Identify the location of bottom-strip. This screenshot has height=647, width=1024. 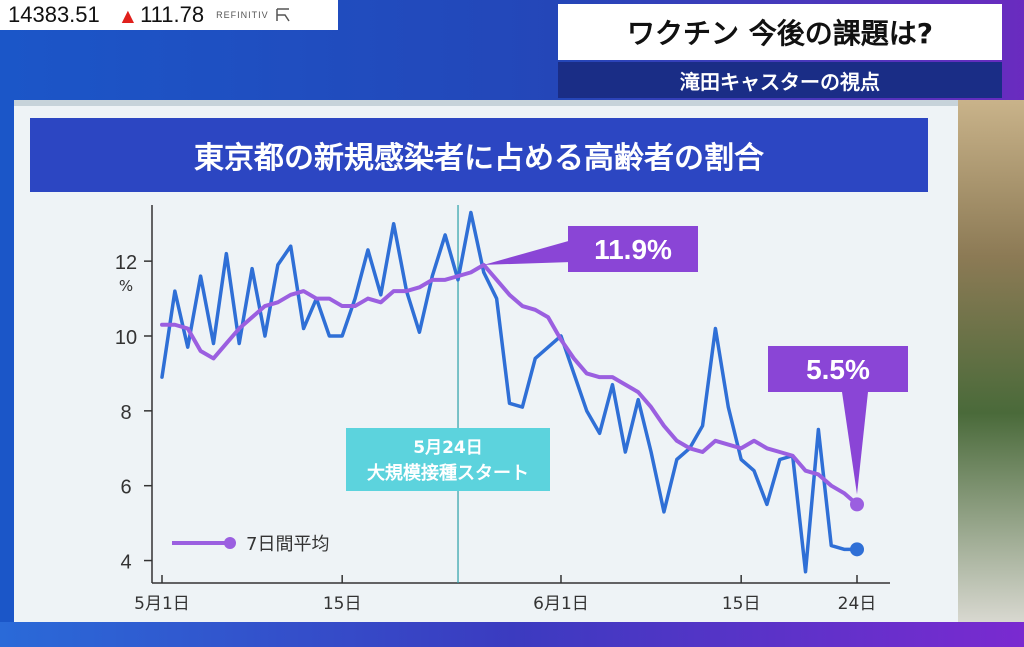
(512, 634).